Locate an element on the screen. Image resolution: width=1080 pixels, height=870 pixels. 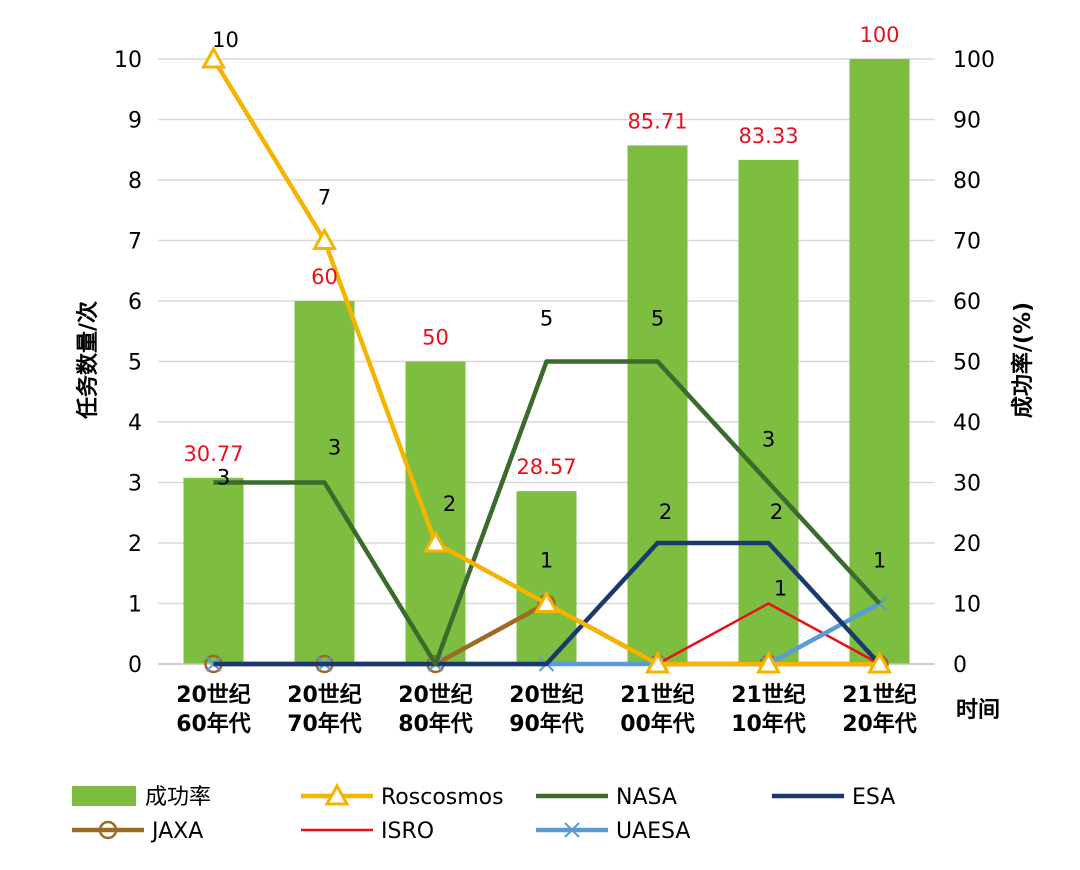
x-tick-label-line: 00年代 is located at coordinates (657, 724).